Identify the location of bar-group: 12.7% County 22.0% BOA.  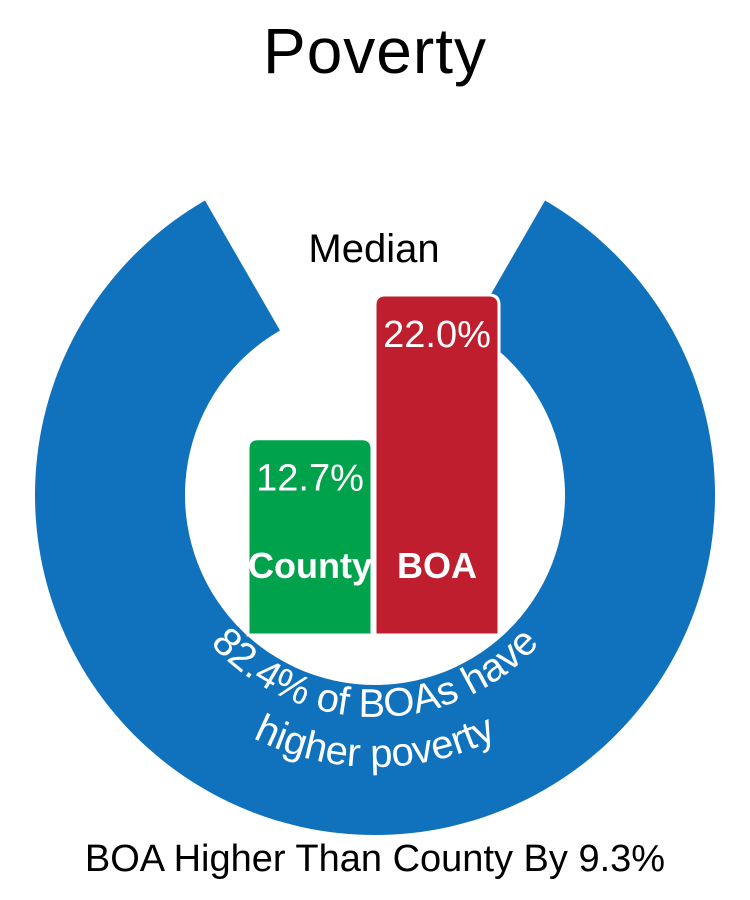
(373, 465).